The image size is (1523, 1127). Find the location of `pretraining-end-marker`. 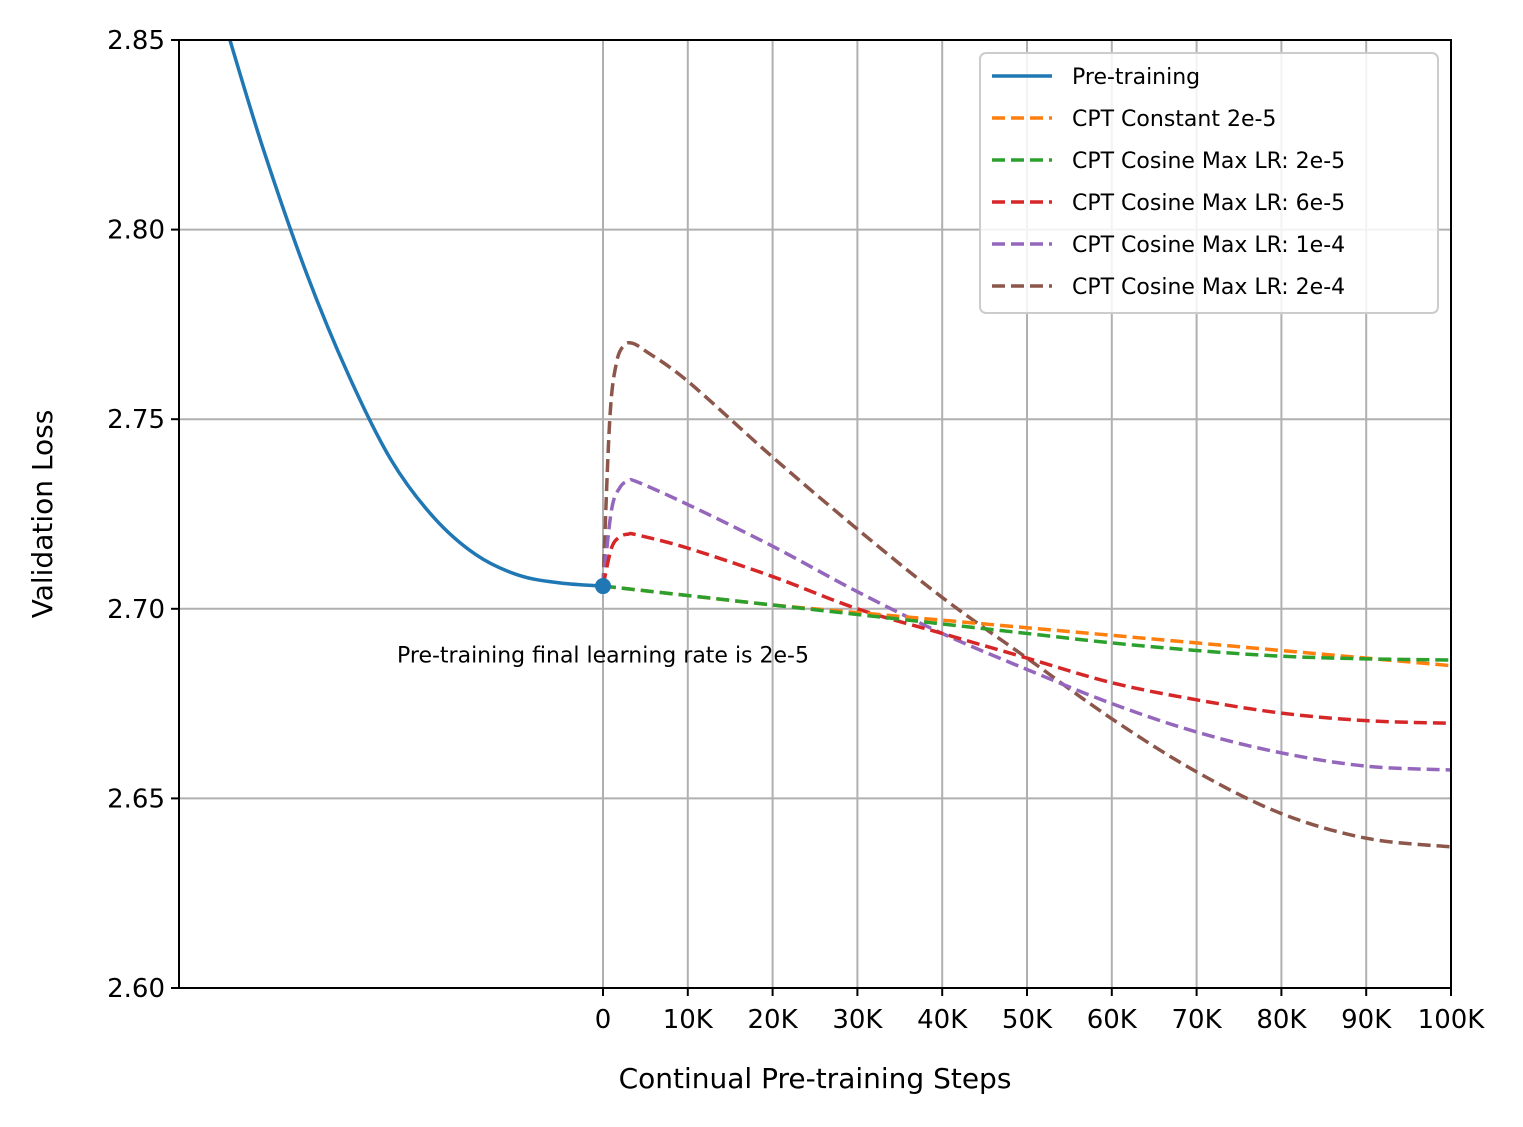

pretraining-end-marker is located at coordinates (603, 586).